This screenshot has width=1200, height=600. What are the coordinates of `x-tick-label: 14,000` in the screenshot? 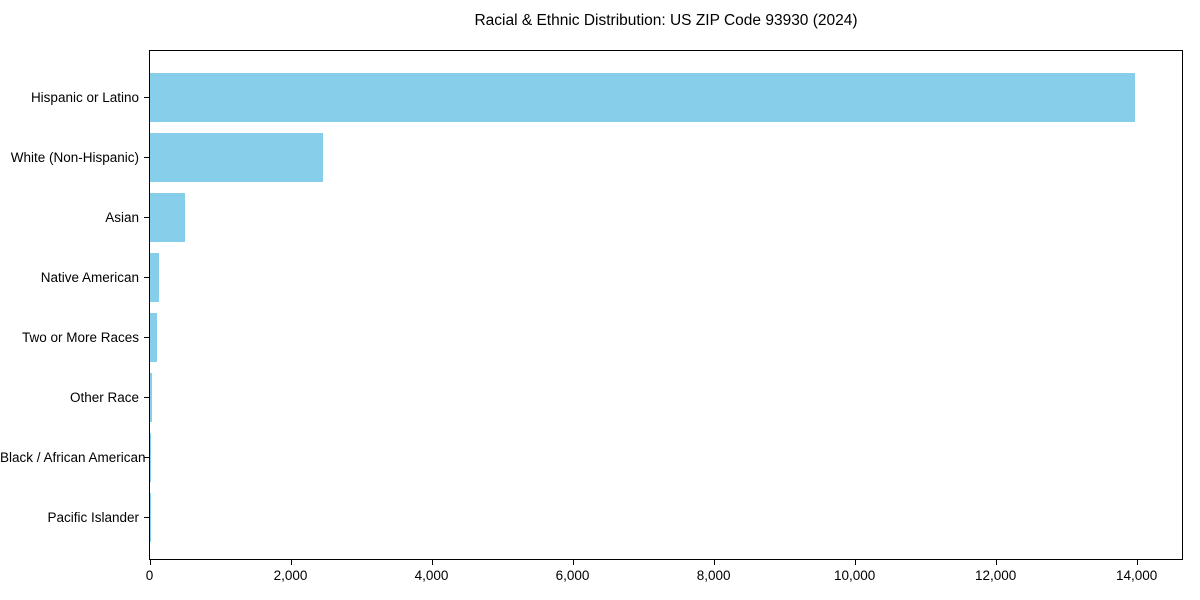 It's located at (1137, 575).